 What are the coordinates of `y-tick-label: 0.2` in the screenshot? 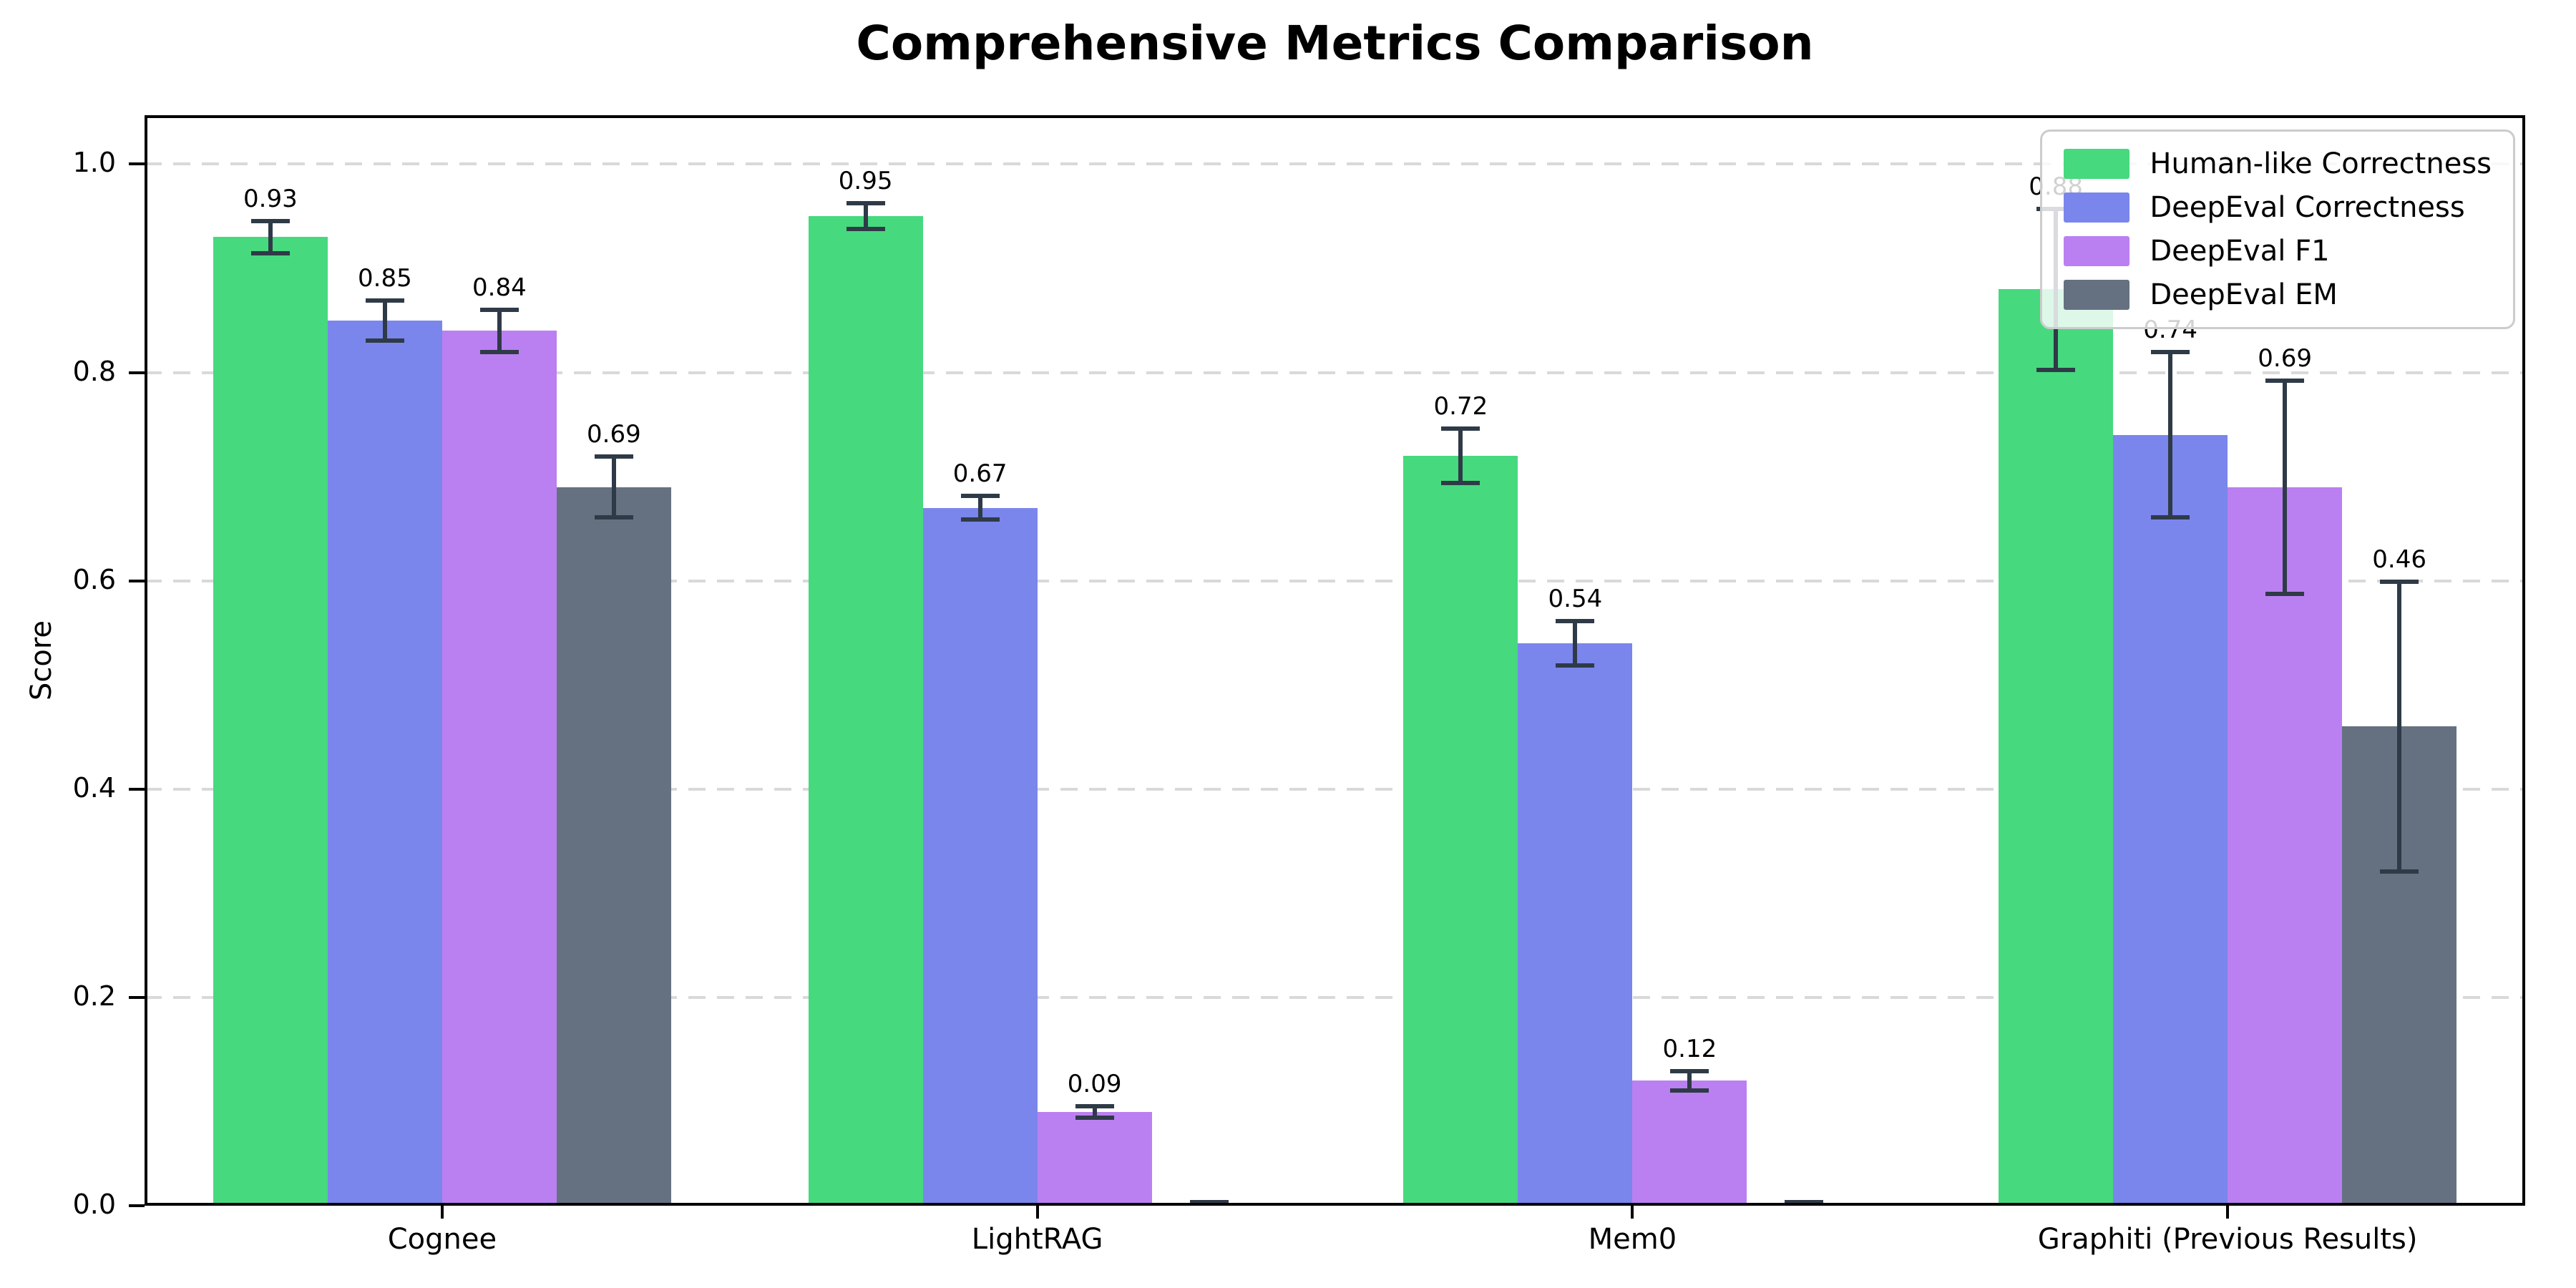 It's located at (94, 996).